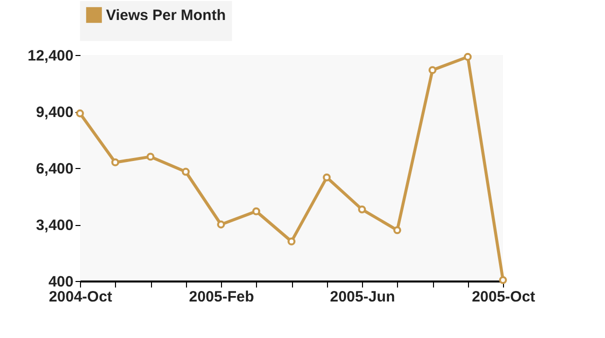  I want to click on x-tick-label: 2005-Jun, so click(363, 297).